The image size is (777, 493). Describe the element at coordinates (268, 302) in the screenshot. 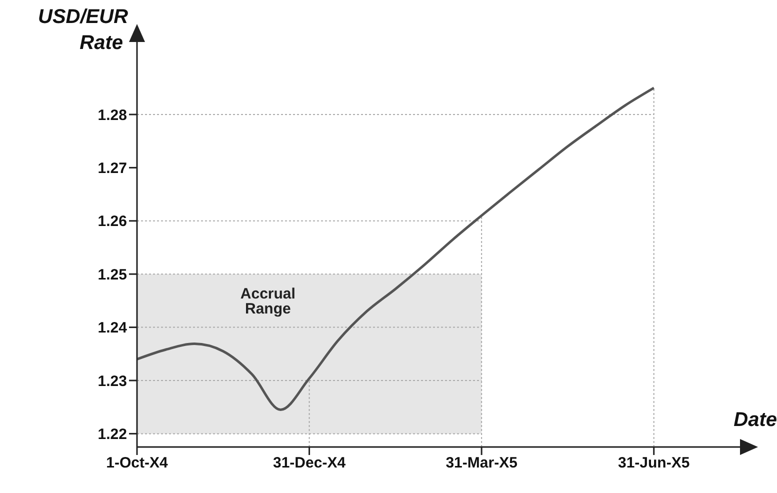

I see `band-label: Accrual Range` at that location.